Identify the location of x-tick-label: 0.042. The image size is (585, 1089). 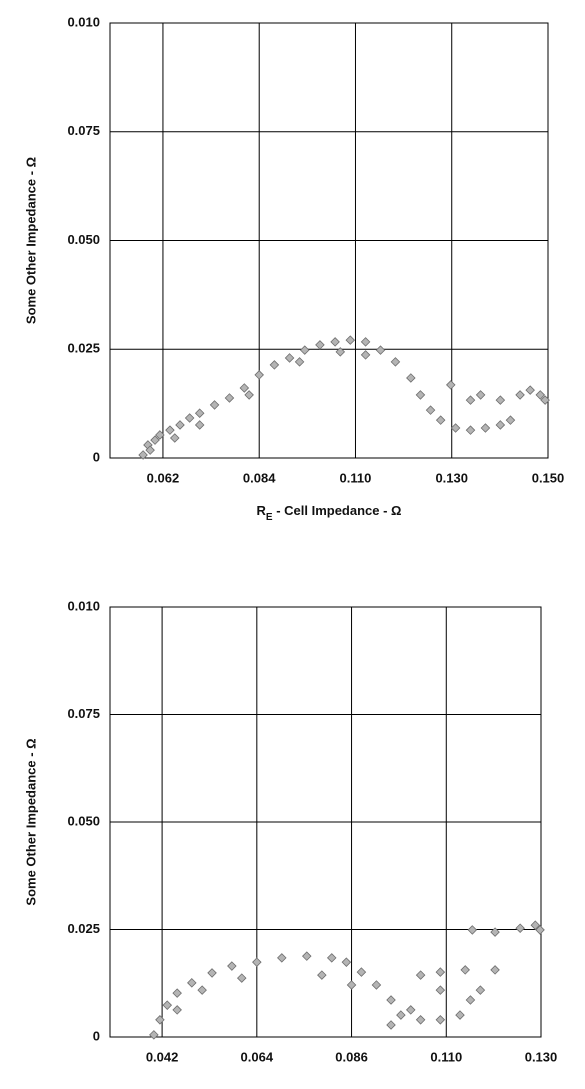
(162, 1056).